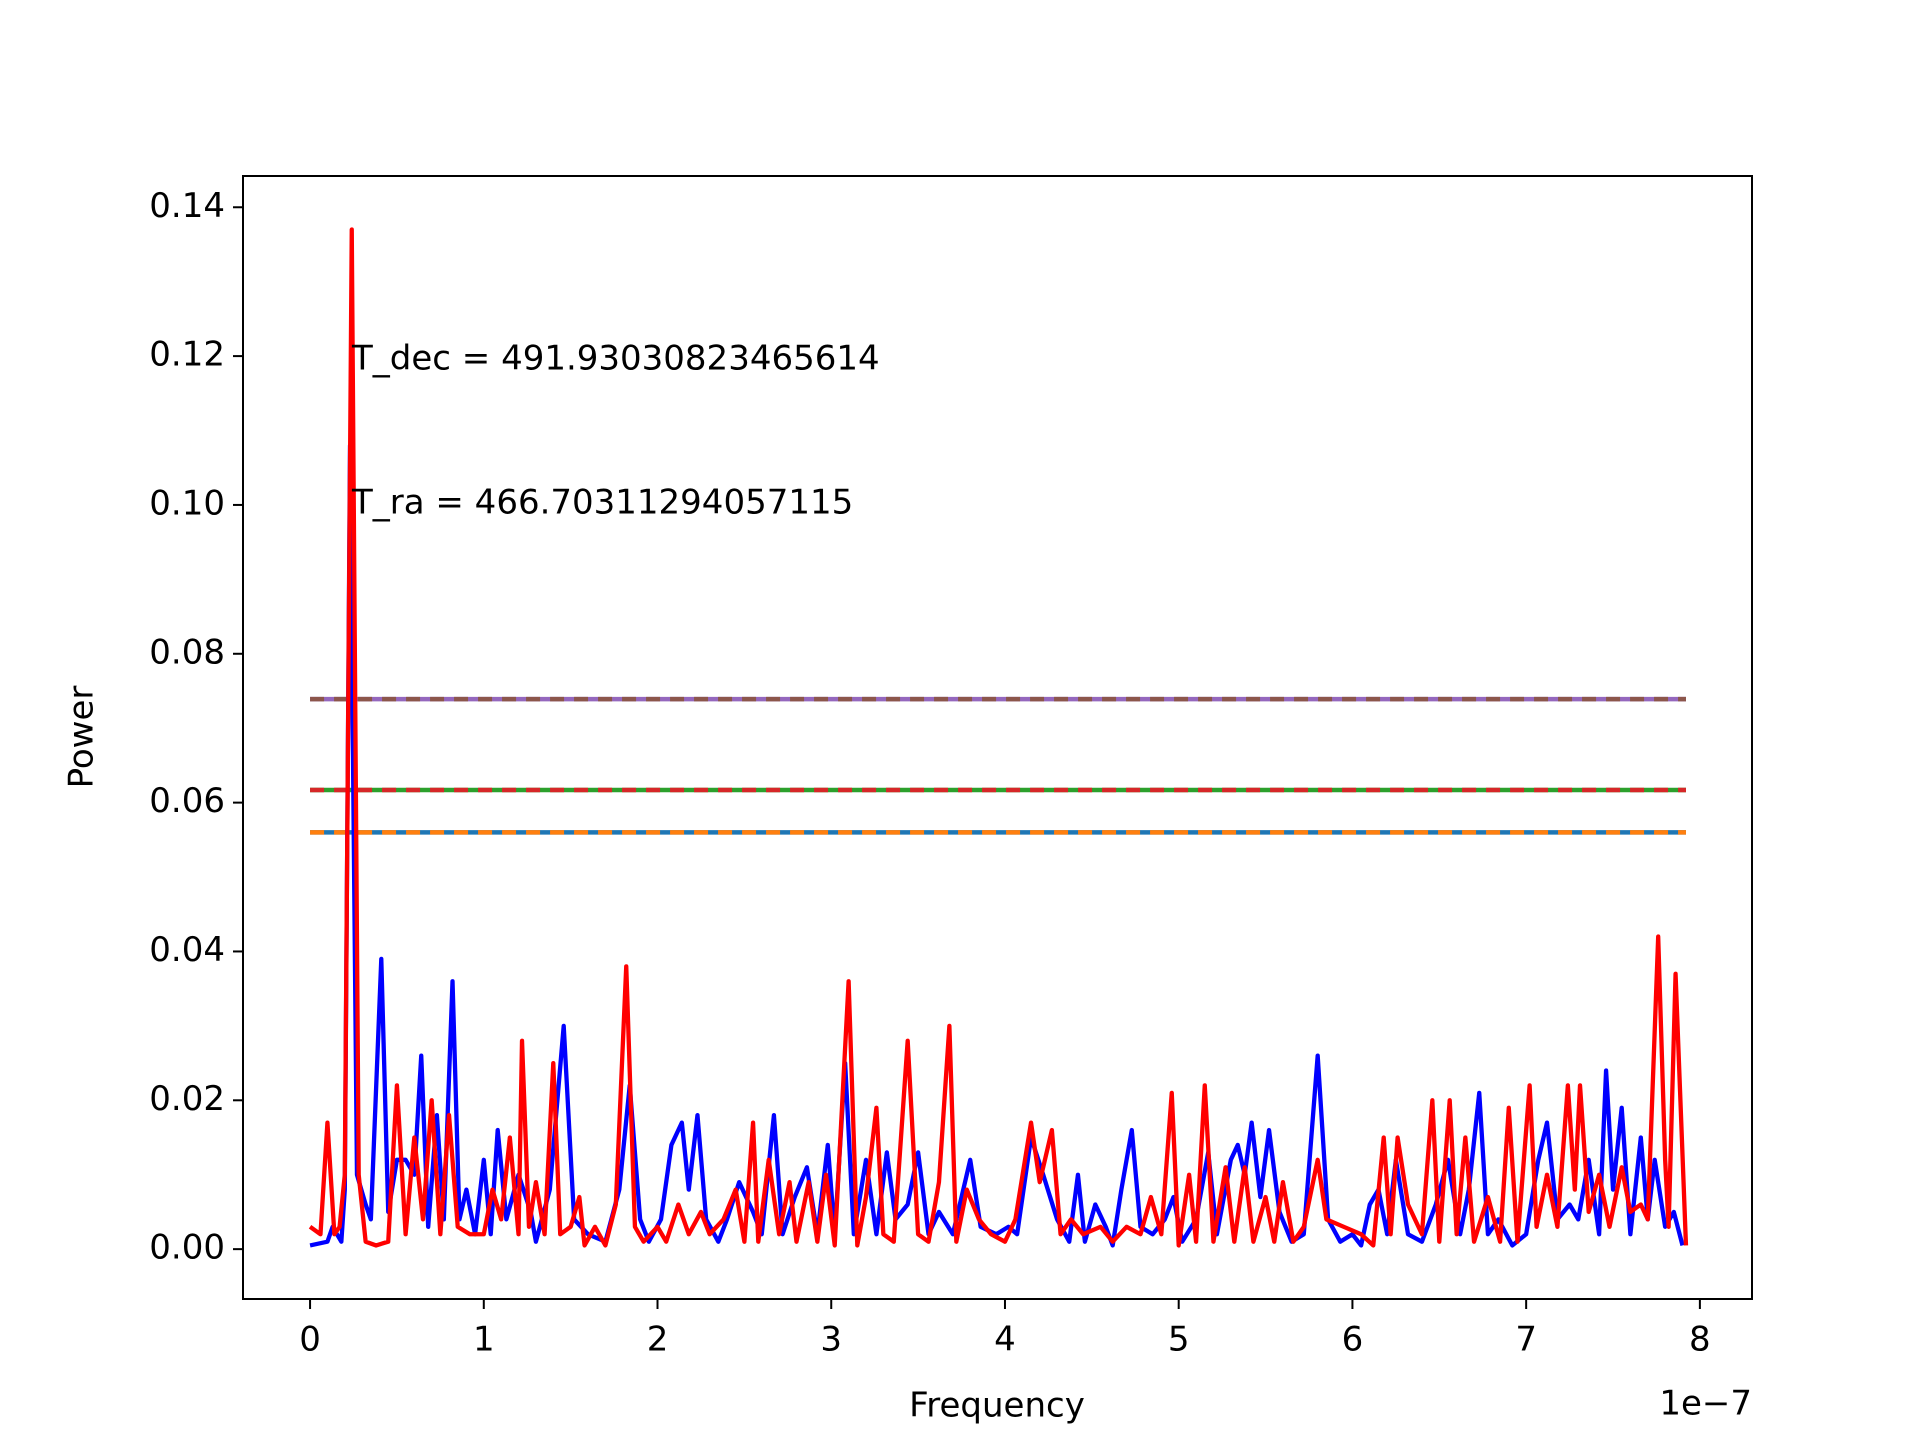 This screenshot has width=1920, height=1440. I want to click on x-tick-label: 1, so click(484, 1340).